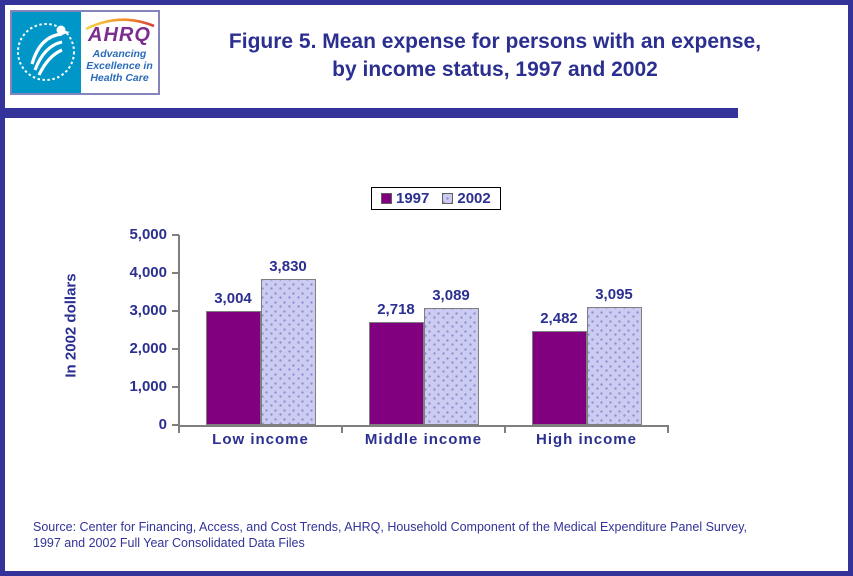  Describe the element at coordinates (448, 198) in the screenshot. I see `legend-swatch-2002` at that location.